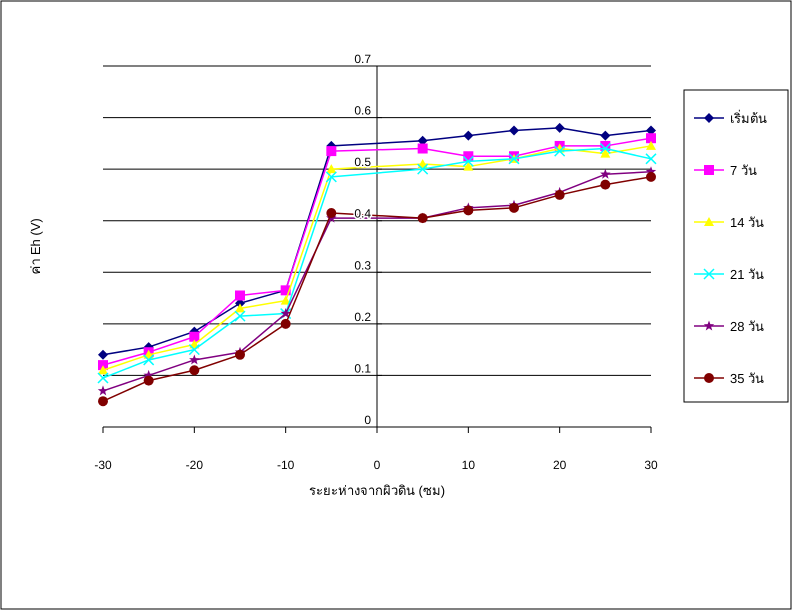  What do you see at coordinates (285, 465) in the screenshot?
I see `x-tick-label: -10` at bounding box center [285, 465].